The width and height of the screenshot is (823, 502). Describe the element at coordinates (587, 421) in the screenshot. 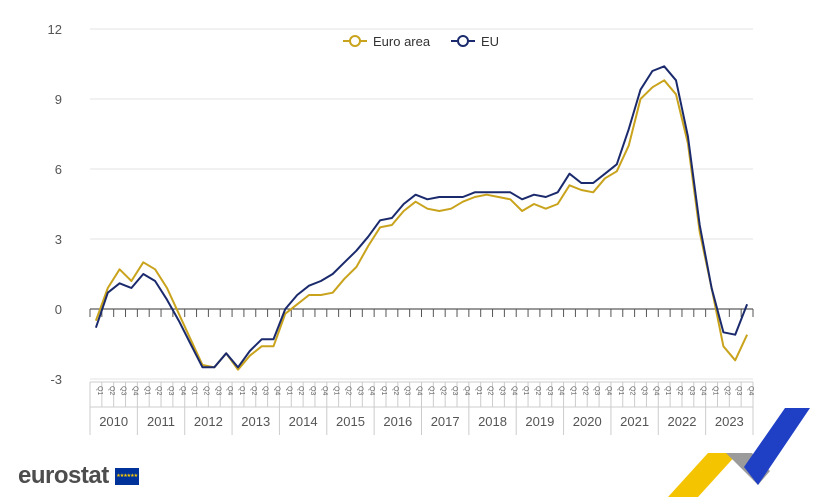

I see `x-year-tick-label: 2020` at that location.